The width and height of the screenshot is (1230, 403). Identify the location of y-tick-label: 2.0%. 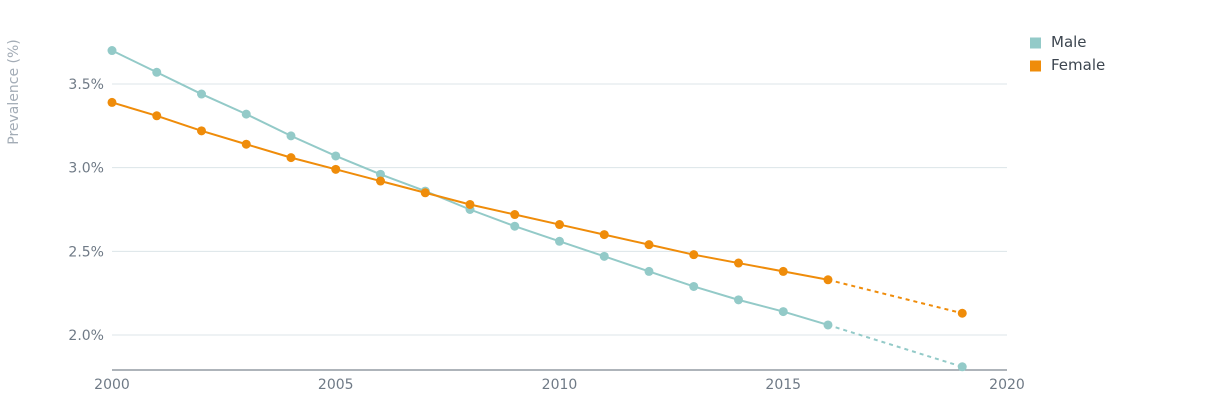
(86, 336).